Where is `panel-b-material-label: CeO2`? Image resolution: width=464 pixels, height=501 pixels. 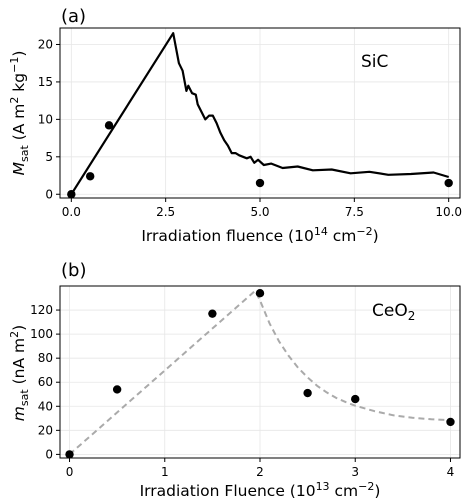 panel-b-material-label: CeO2 is located at coordinates (393, 312).